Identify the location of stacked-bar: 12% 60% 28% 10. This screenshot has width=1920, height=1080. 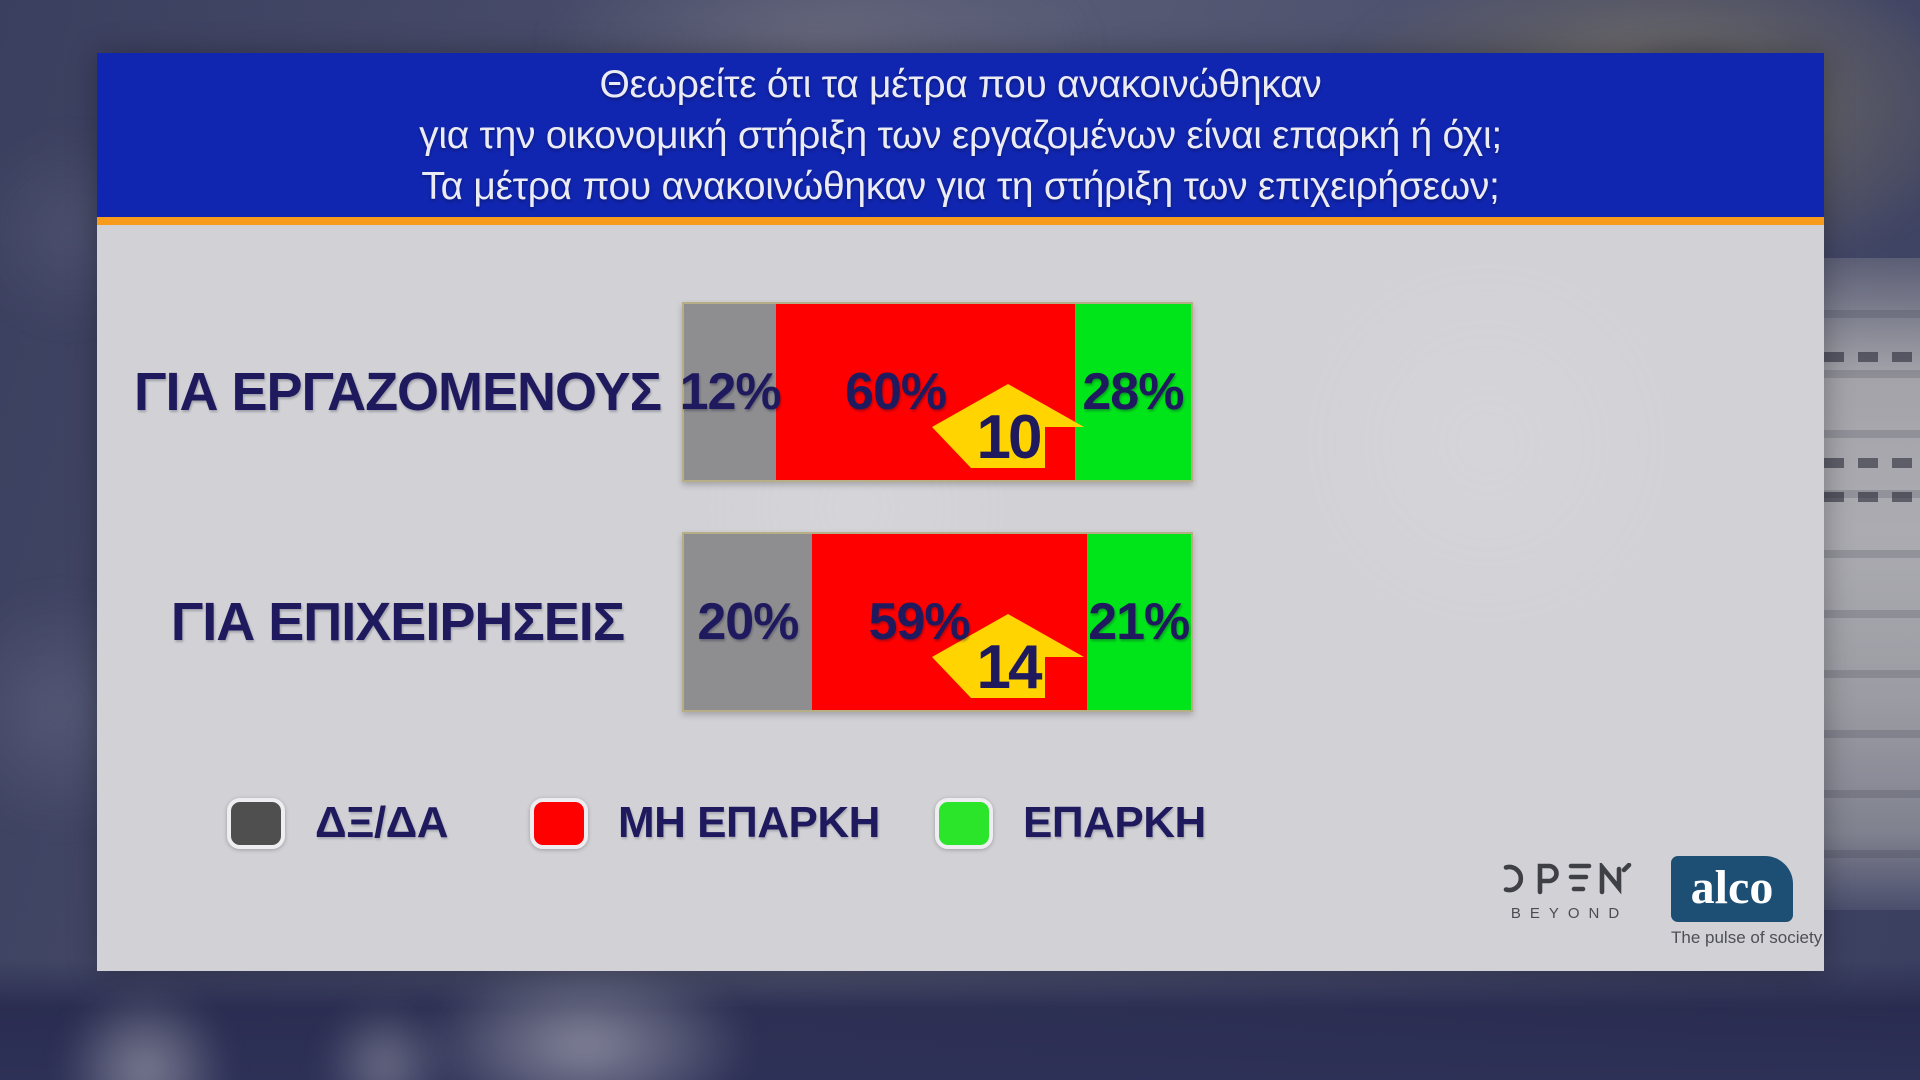
(936, 392).